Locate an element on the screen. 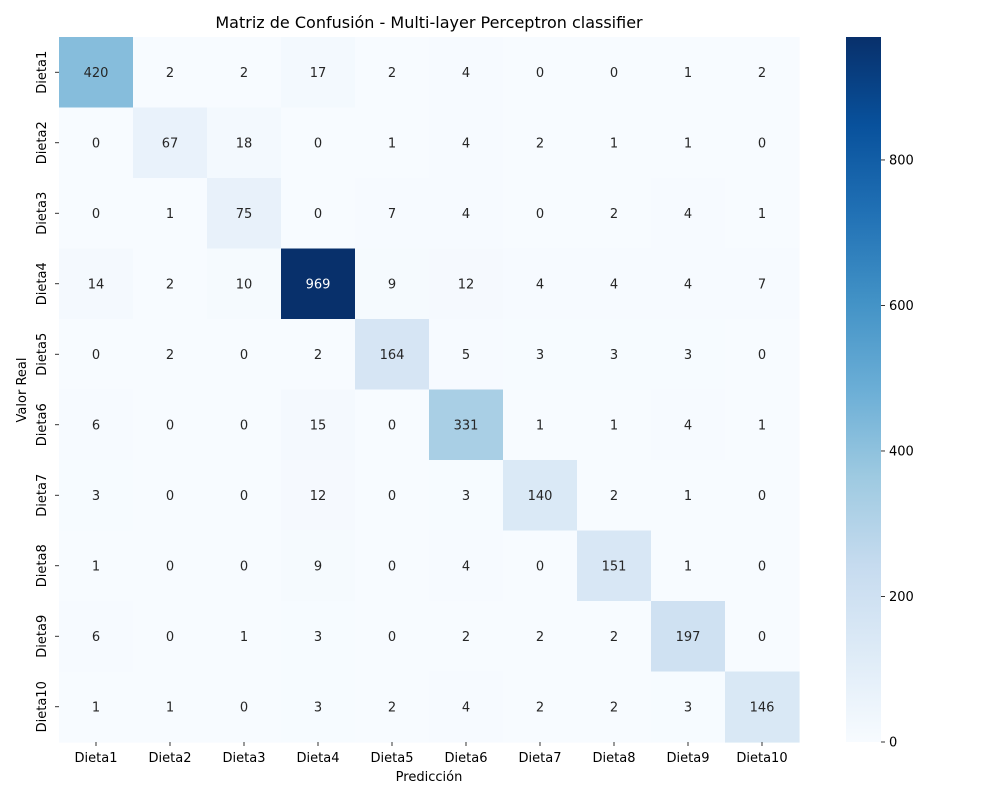 The image size is (1000, 800). x-tick-label: Dieta9 is located at coordinates (688, 758).